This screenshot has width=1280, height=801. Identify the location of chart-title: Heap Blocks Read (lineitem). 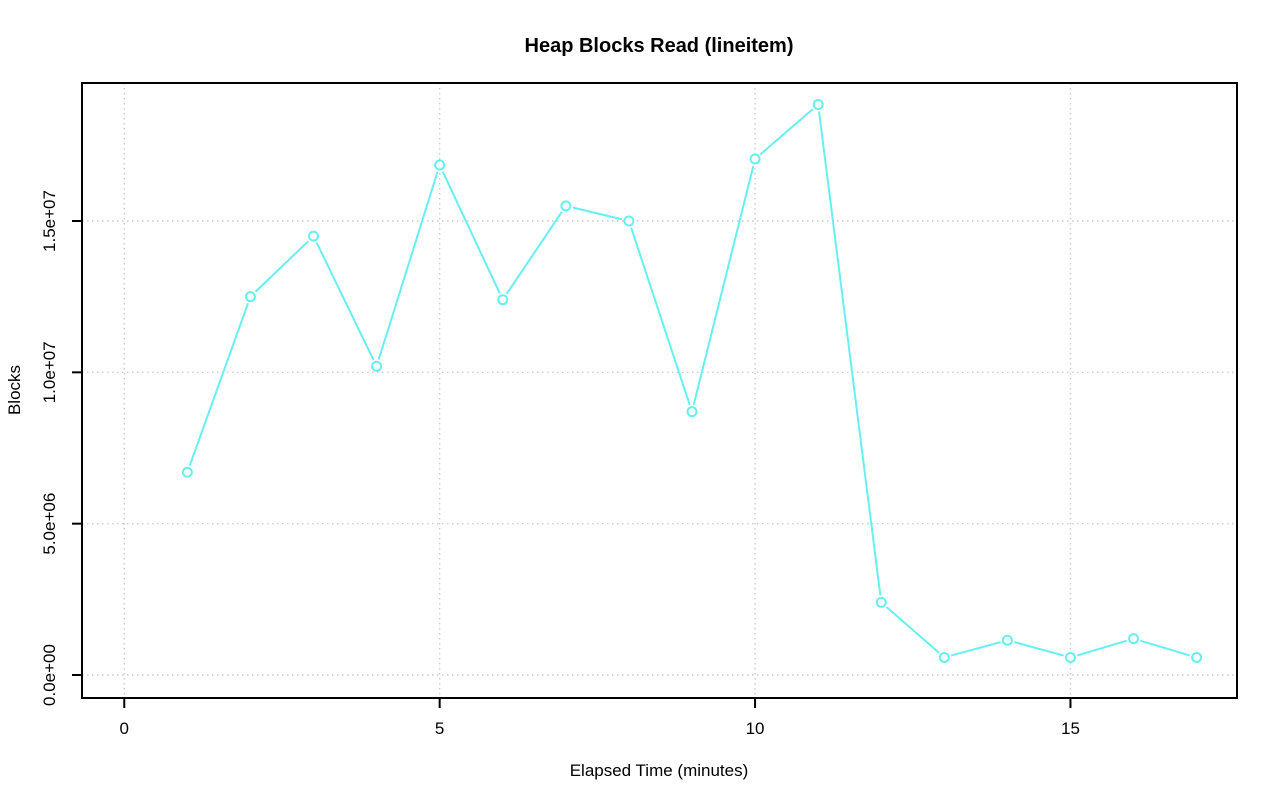
(659, 46).